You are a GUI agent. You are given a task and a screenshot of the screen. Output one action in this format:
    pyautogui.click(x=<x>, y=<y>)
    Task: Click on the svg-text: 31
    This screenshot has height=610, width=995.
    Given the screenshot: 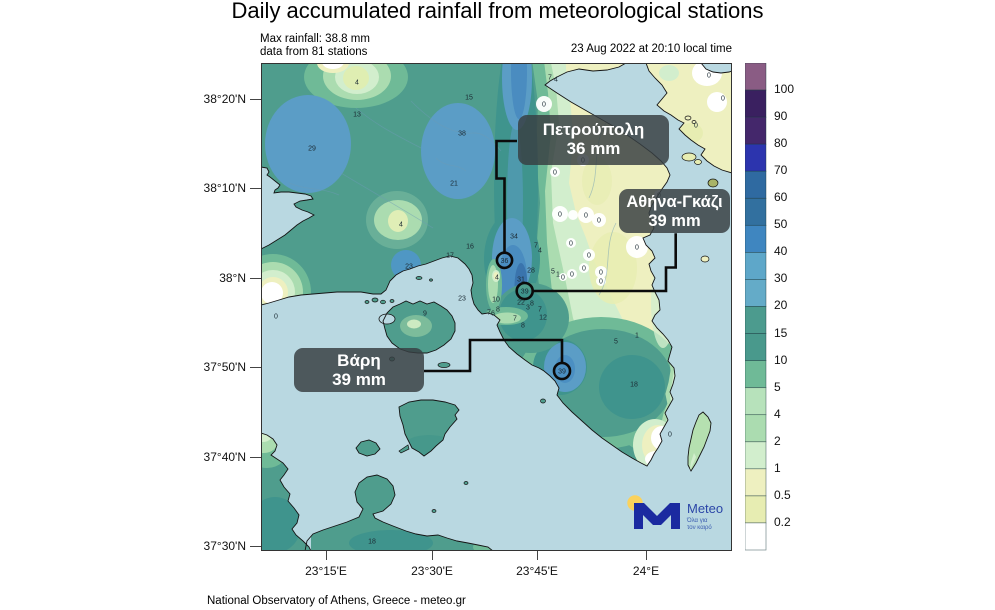 What is the action you would take?
    pyautogui.click(x=521, y=280)
    